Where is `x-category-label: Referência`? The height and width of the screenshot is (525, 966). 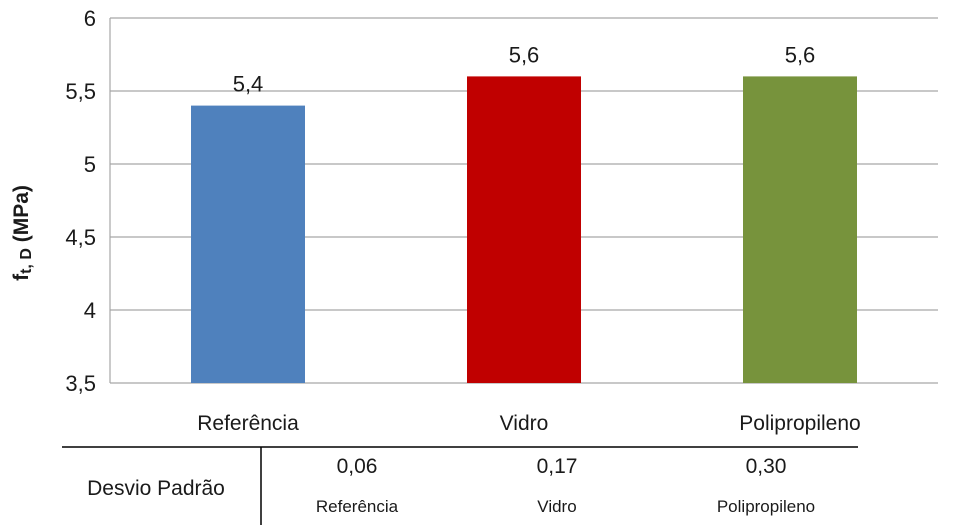 x-category-label: Referência is located at coordinates (248, 423).